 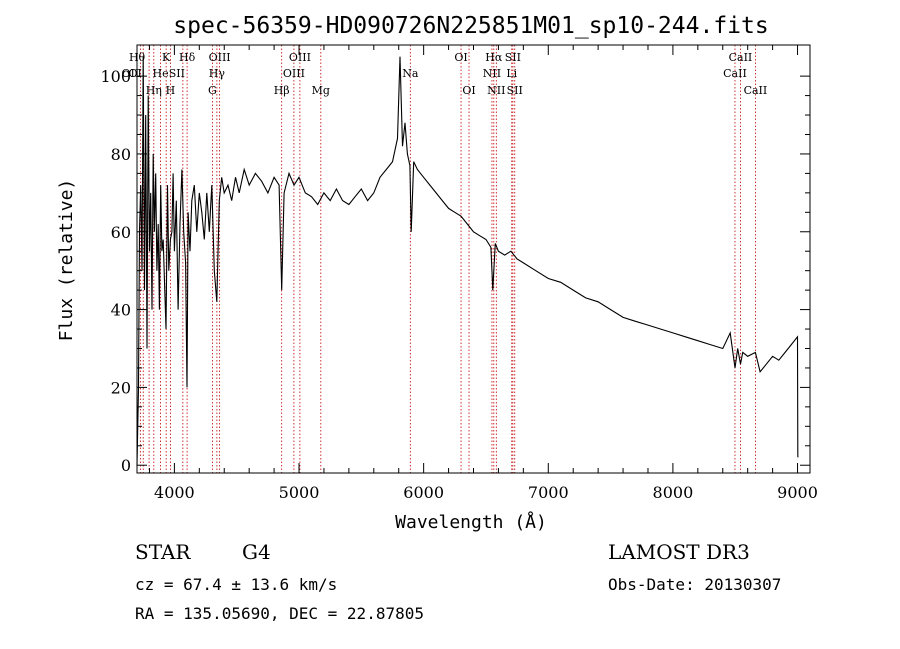 I want to click on obs-date-text: Obs-Date: 20130307, so click(x=695, y=584).